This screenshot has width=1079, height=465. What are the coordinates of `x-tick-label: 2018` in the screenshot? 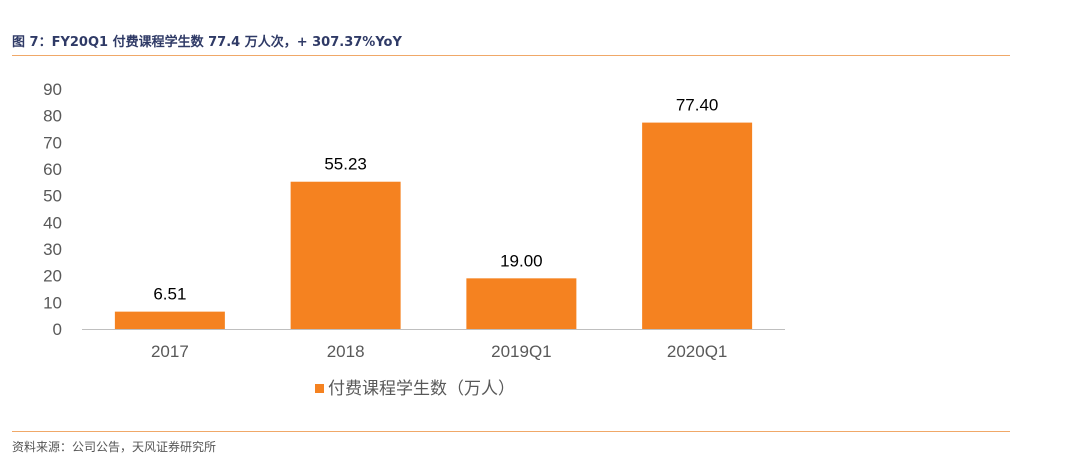 It's located at (346, 351).